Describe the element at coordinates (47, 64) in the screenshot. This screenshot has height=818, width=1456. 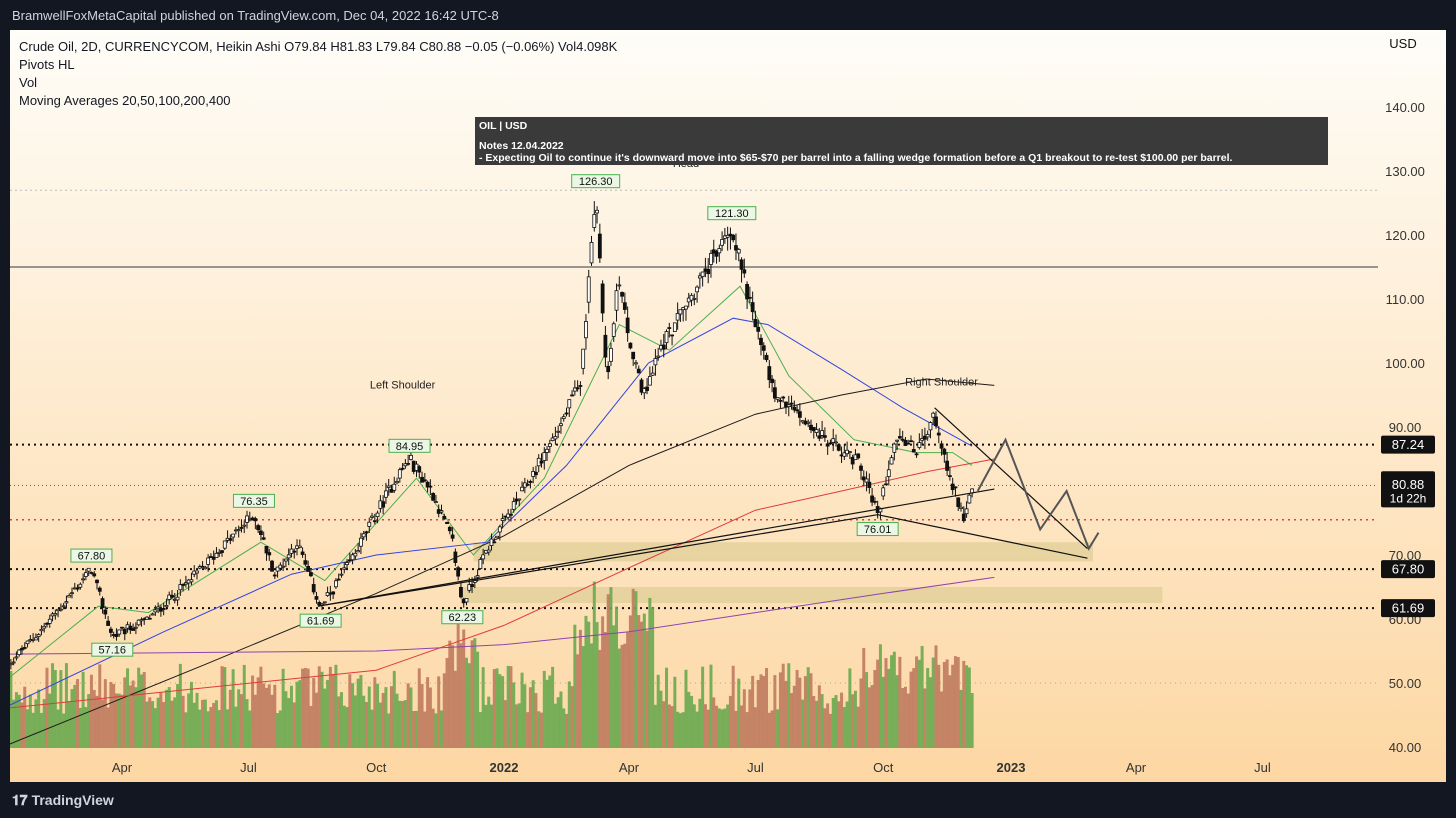
I see `legend-pivots: Pivots HL` at that location.